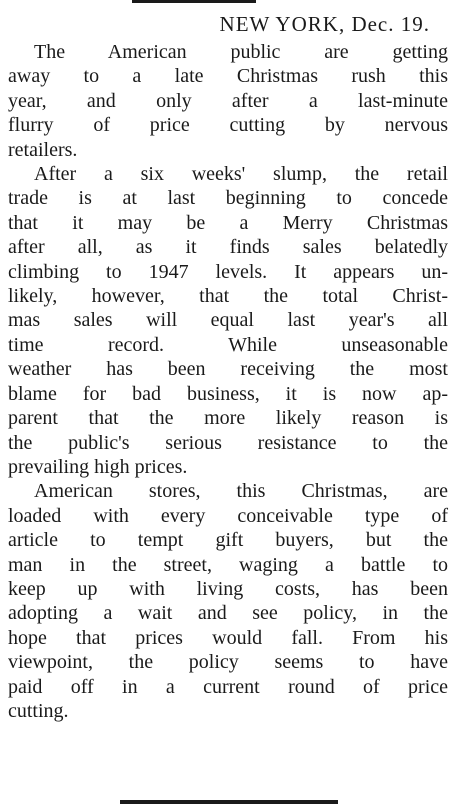 The height and width of the screenshot is (811, 455). I want to click on paragraph-line: adopting a wait and see policy, in the, so click(228, 613).